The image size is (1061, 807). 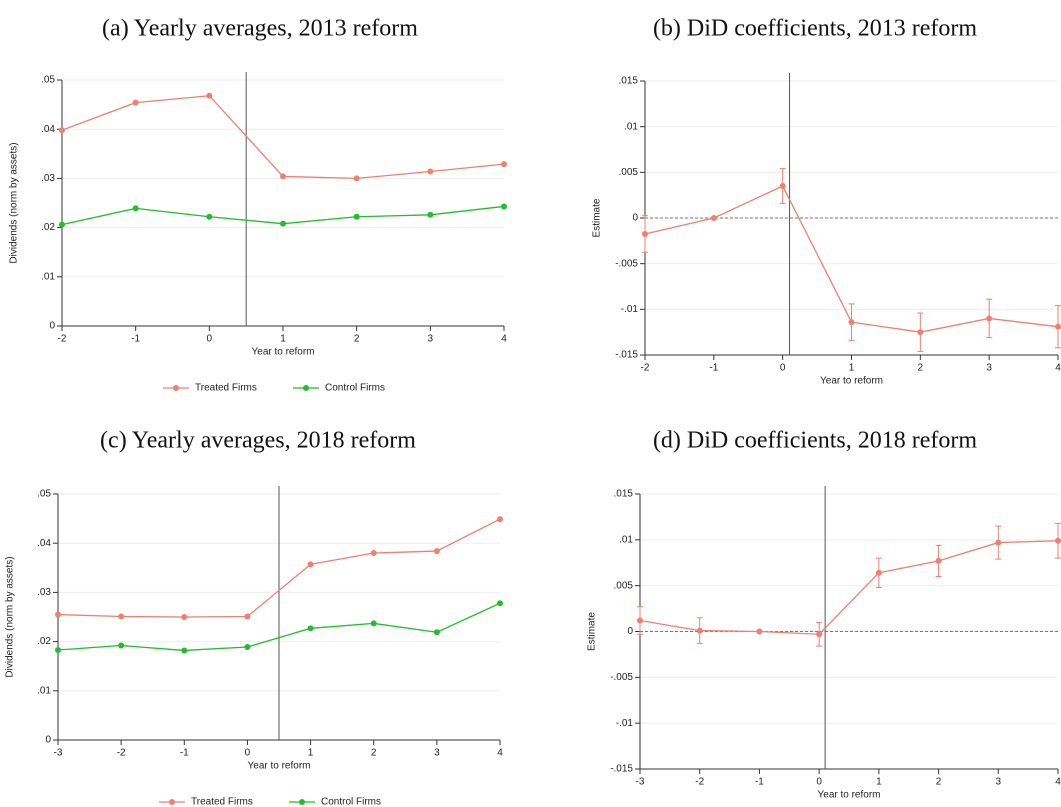 What do you see at coordinates (629, 172) in the screenshot?
I see `y-tick-label: .005` at bounding box center [629, 172].